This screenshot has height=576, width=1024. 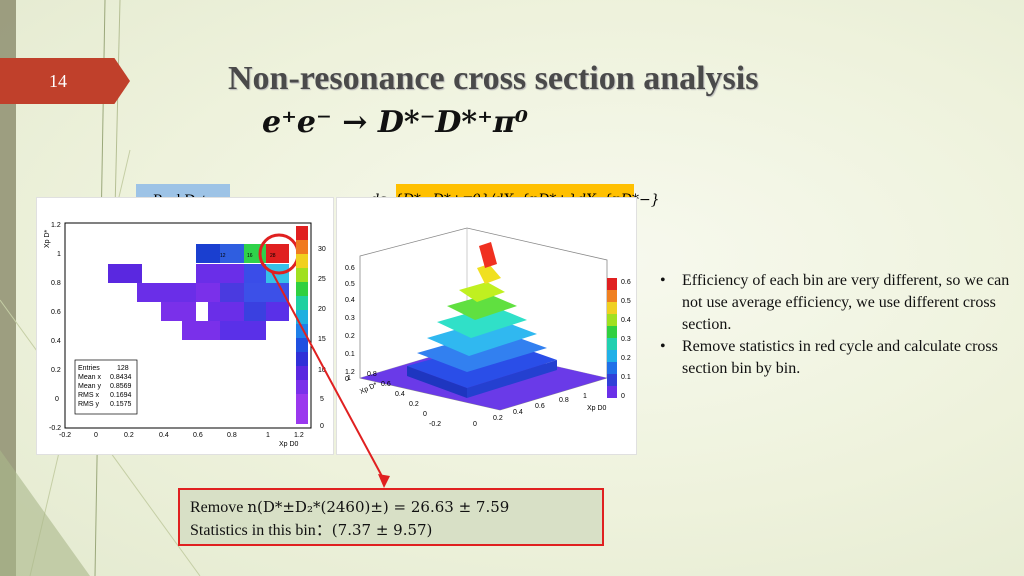 I want to click on x-tick: 1.2, so click(x=299, y=435).